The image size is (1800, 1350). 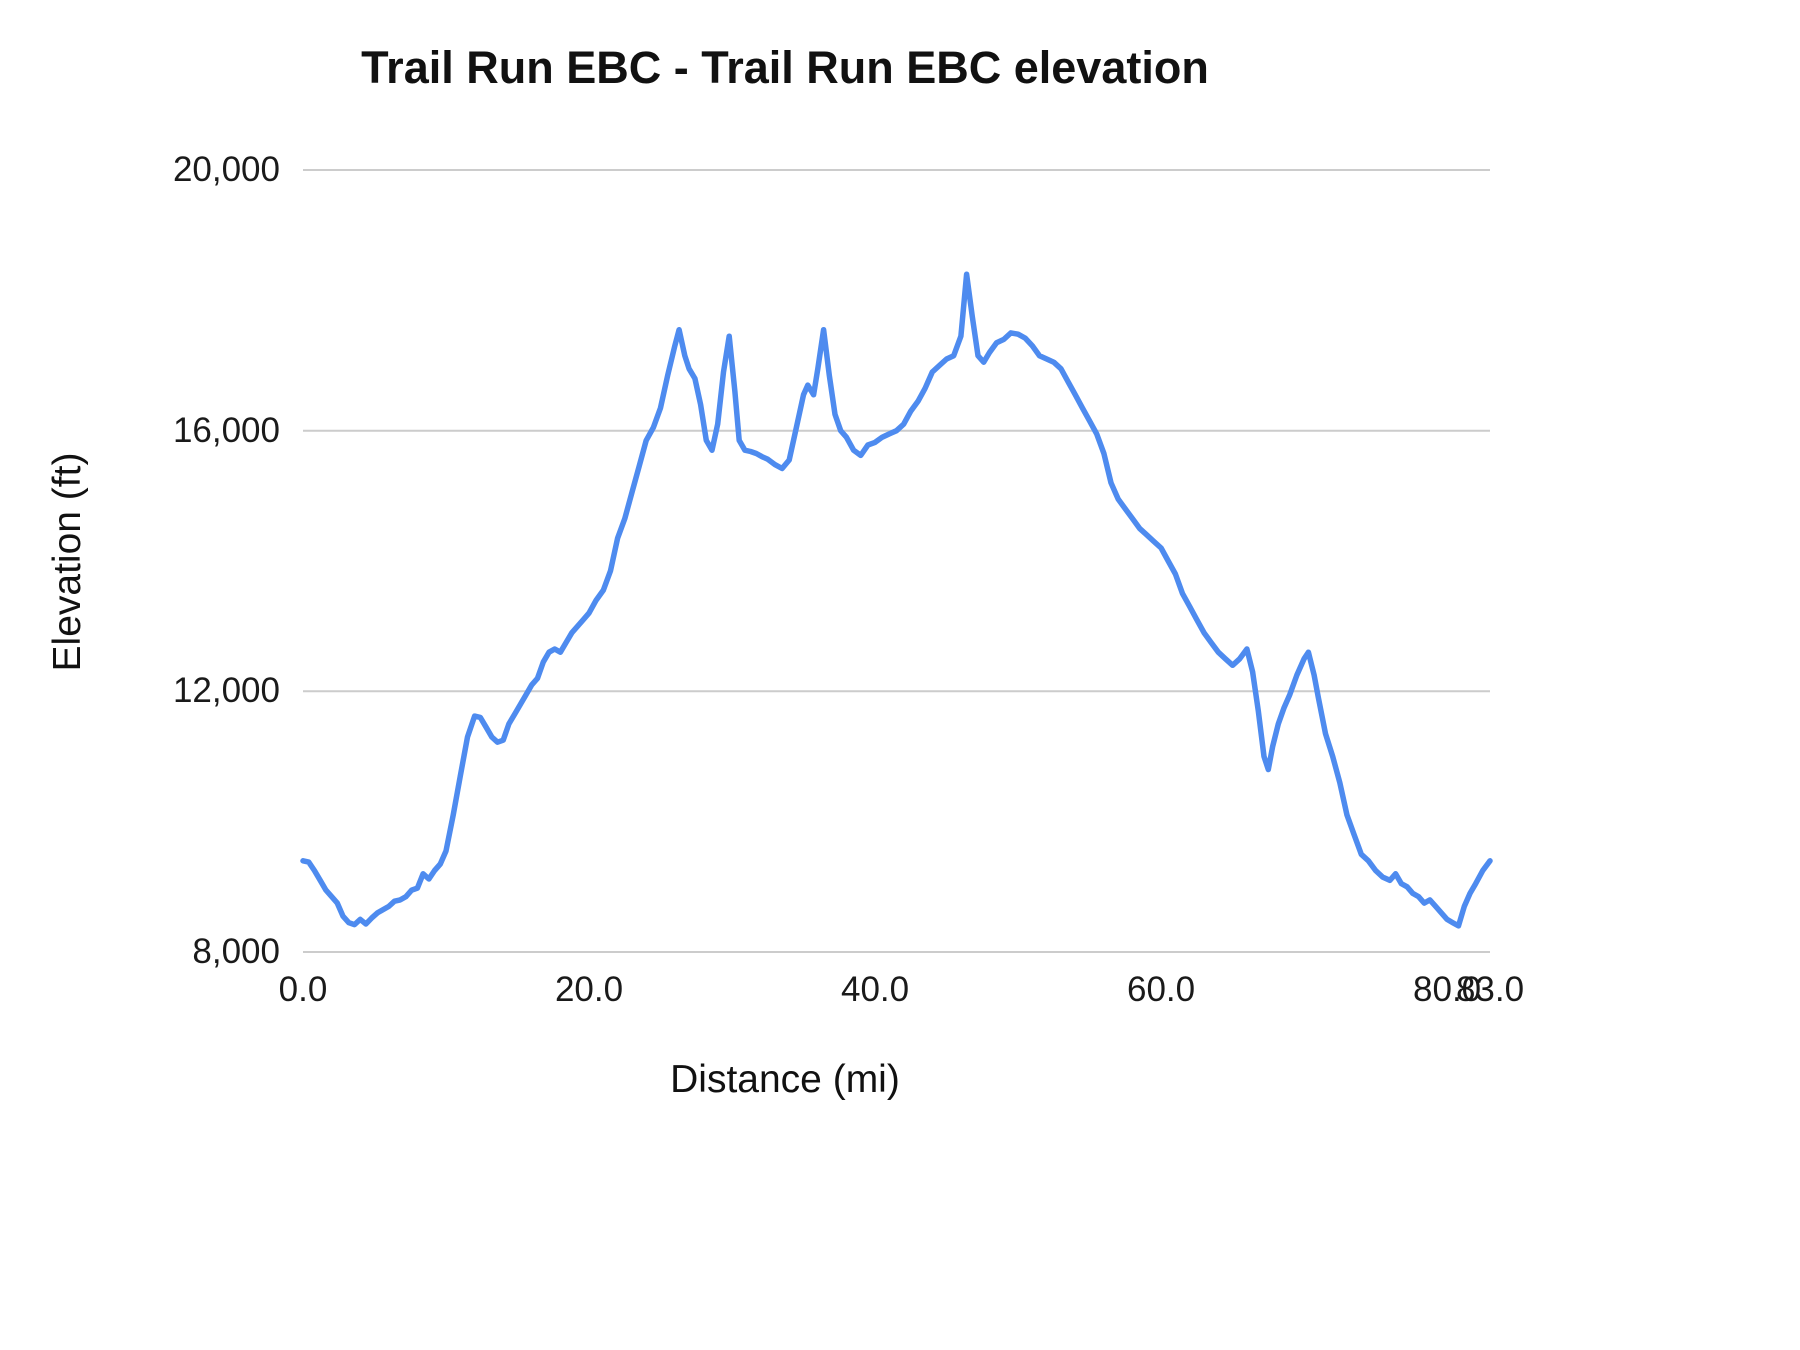 I want to click on x-tick-label: 40.0, so click(x=875, y=989).